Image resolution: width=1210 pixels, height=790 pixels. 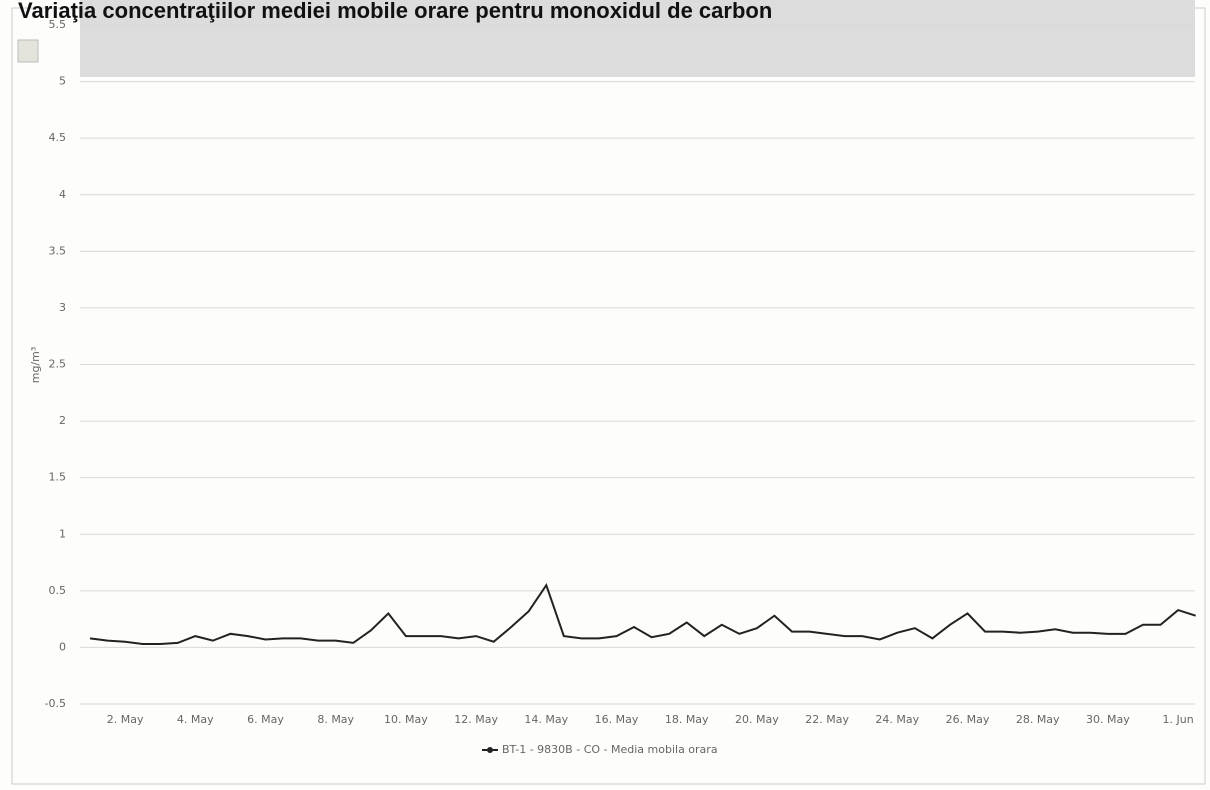 What do you see at coordinates (58, 364) in the screenshot?
I see `y-tick-label: 2.5` at bounding box center [58, 364].